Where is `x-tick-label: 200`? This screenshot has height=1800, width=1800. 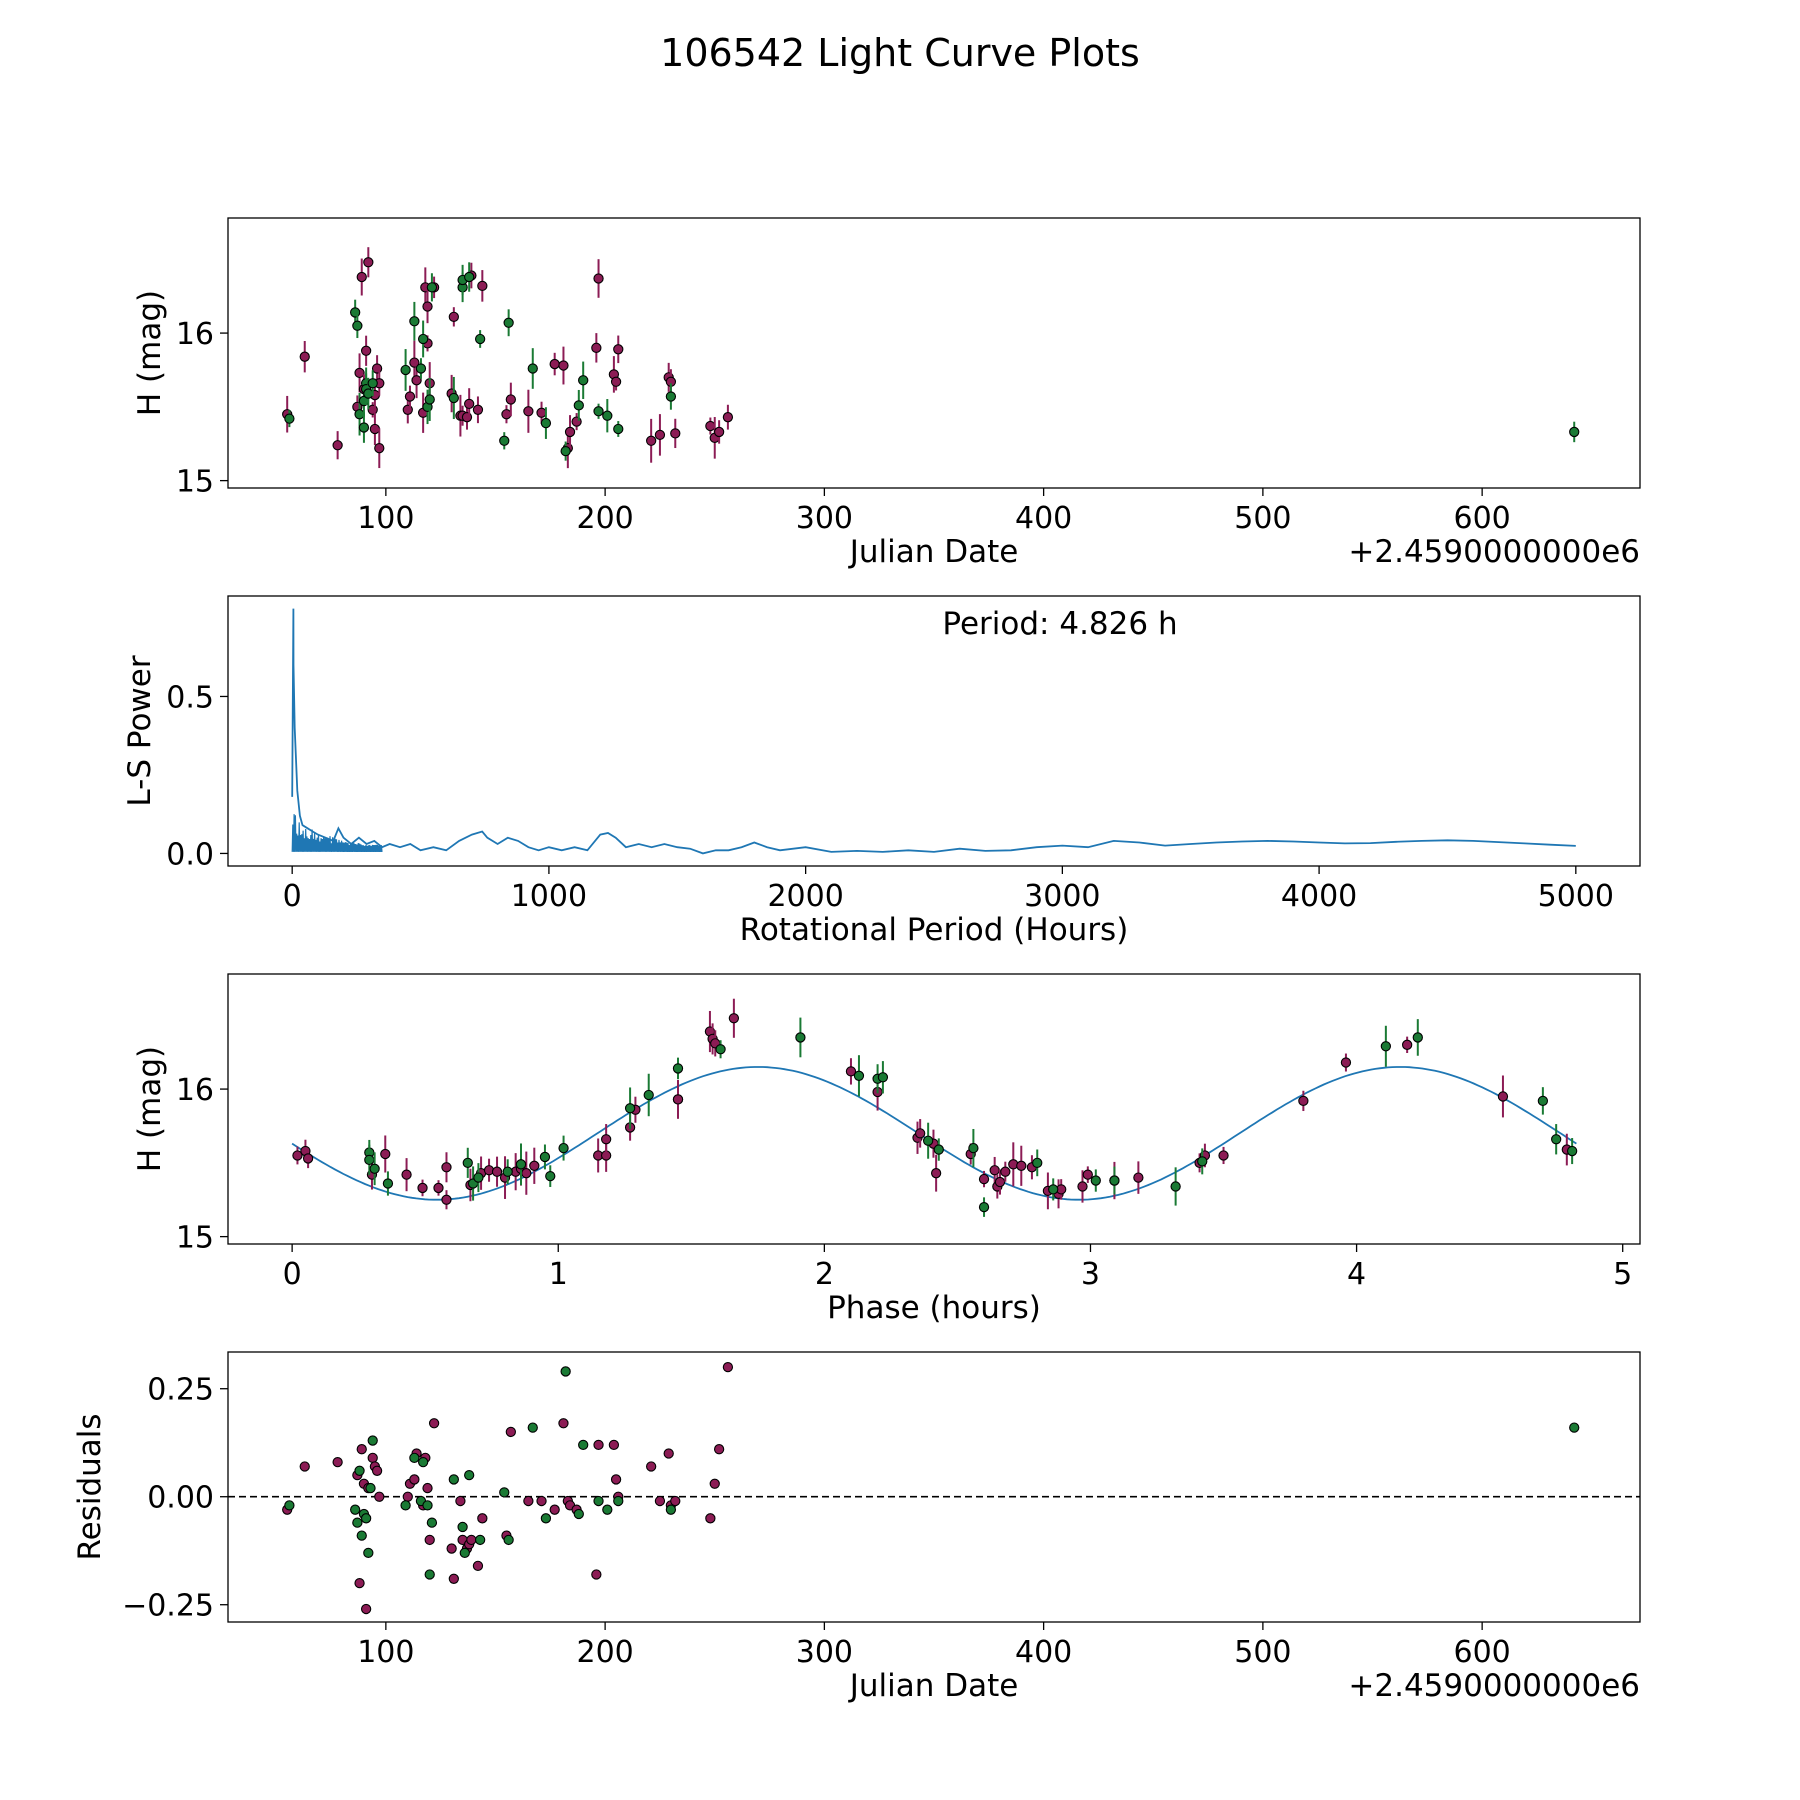 x-tick-label: 200 is located at coordinates (604, 518).